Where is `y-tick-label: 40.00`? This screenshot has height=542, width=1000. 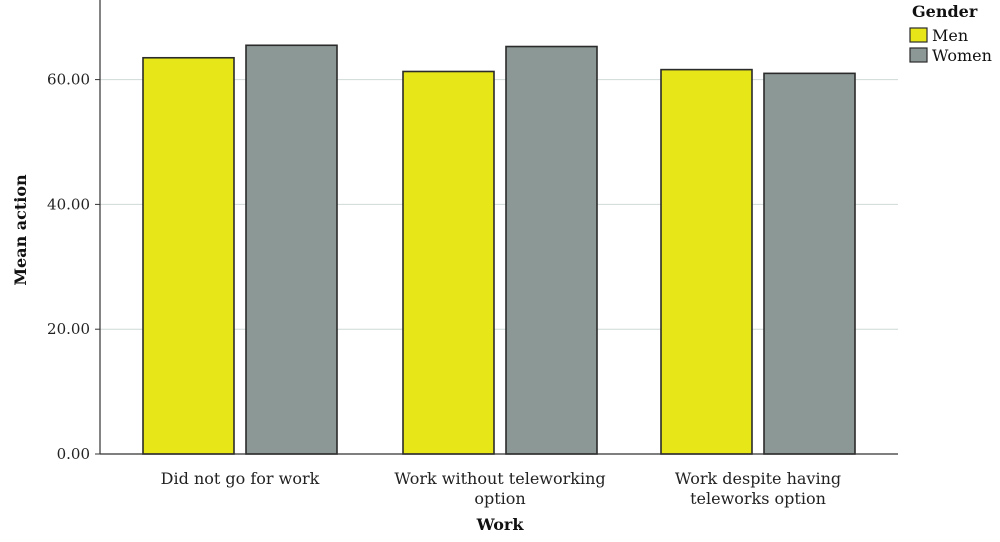 y-tick-label: 40.00 is located at coordinates (68, 204).